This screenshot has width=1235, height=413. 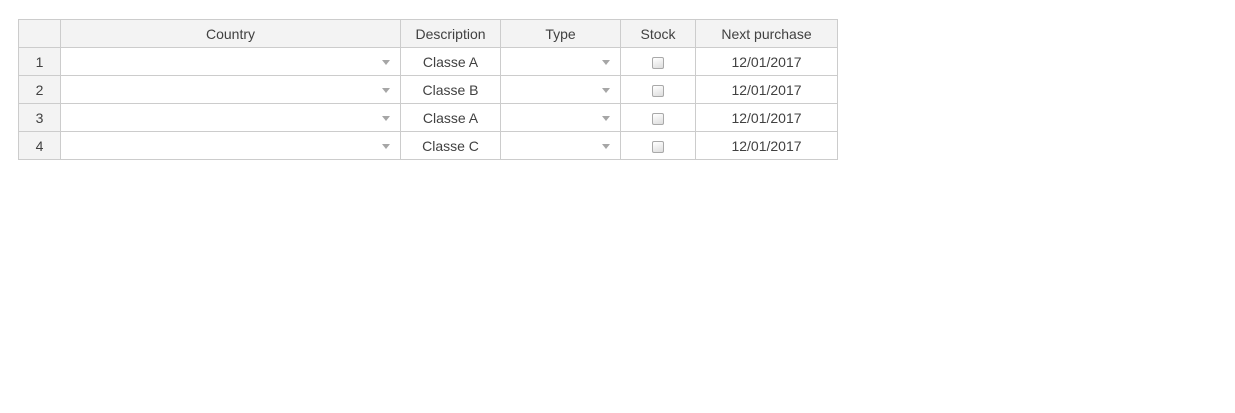 I want to click on table-row: 1 Classe A 12/01/2017, so click(x=428, y=61).